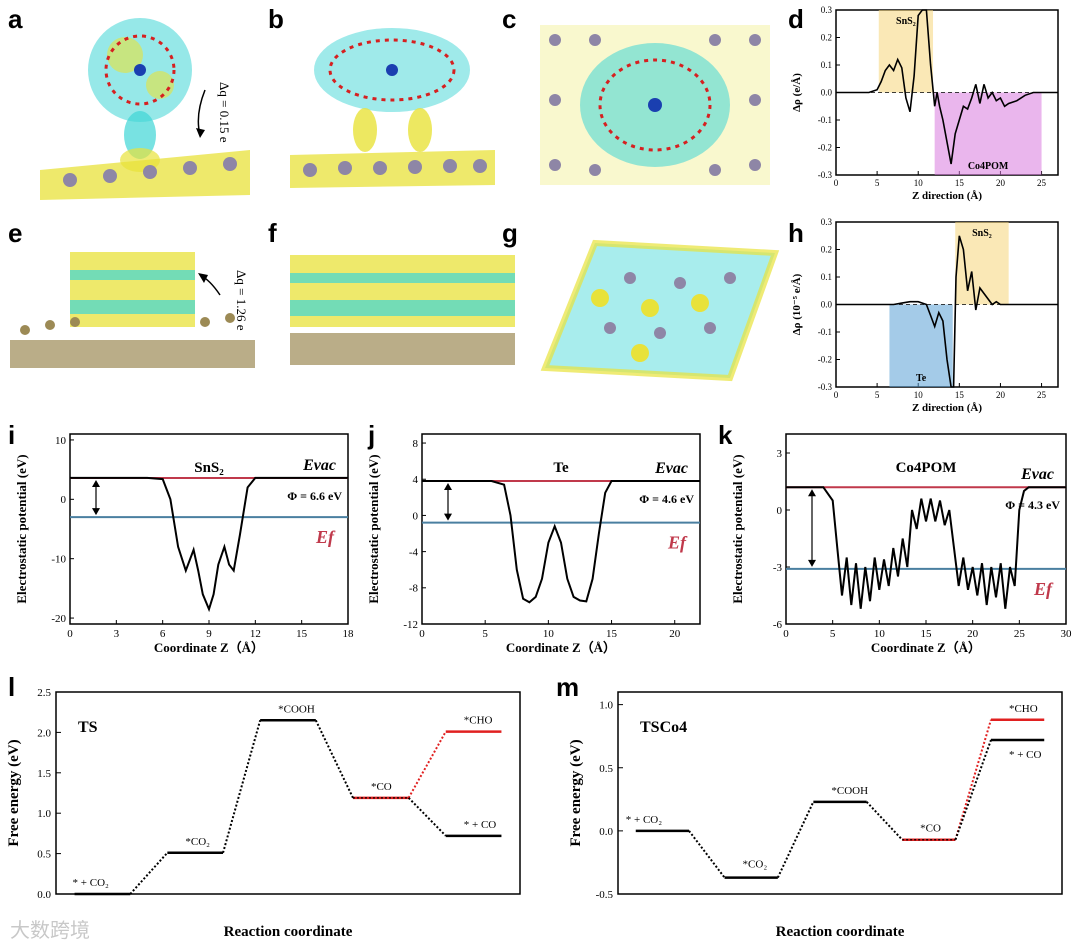  Describe the element at coordinates (314, 496) in the screenshot. I see `work-function-label: Φ = 6.6 eV` at that location.